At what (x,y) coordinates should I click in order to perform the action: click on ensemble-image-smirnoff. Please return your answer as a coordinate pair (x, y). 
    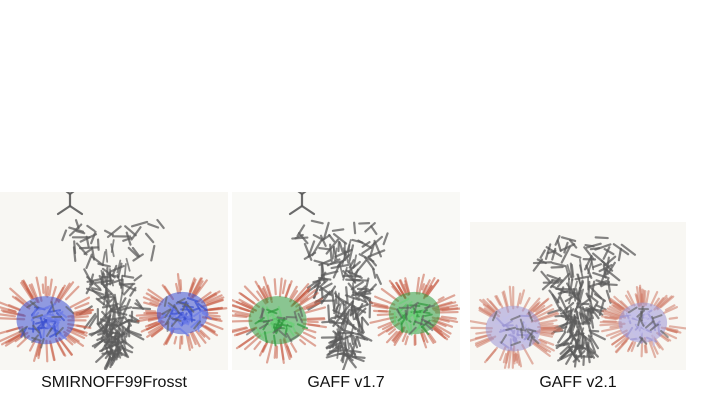
    Looking at the image, I should click on (114, 281).